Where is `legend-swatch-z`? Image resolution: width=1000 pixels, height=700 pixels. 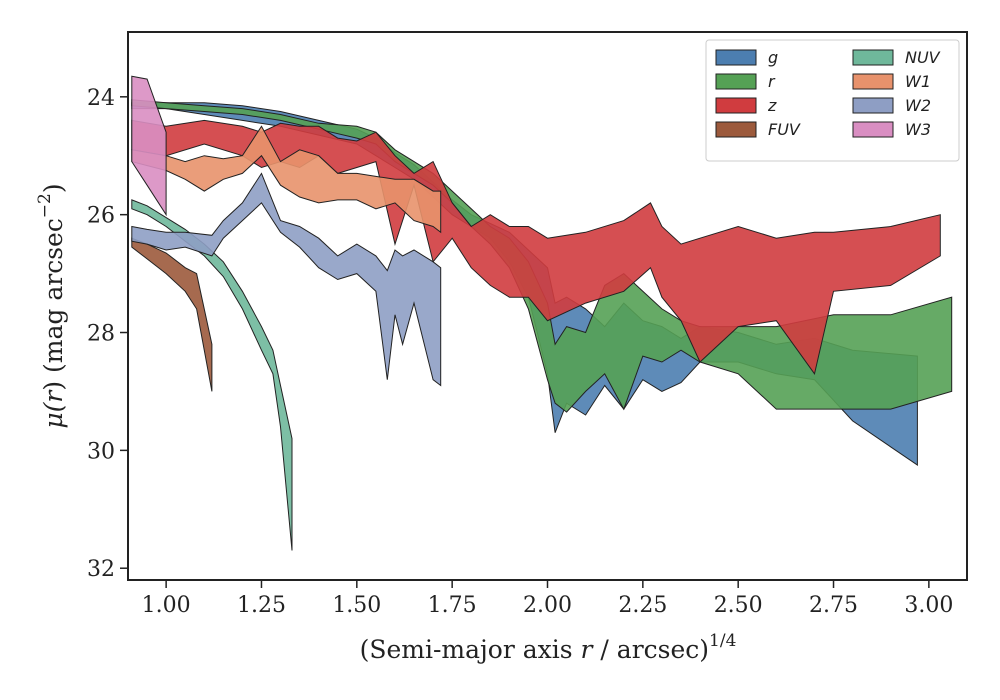 legend-swatch-z is located at coordinates (736, 105).